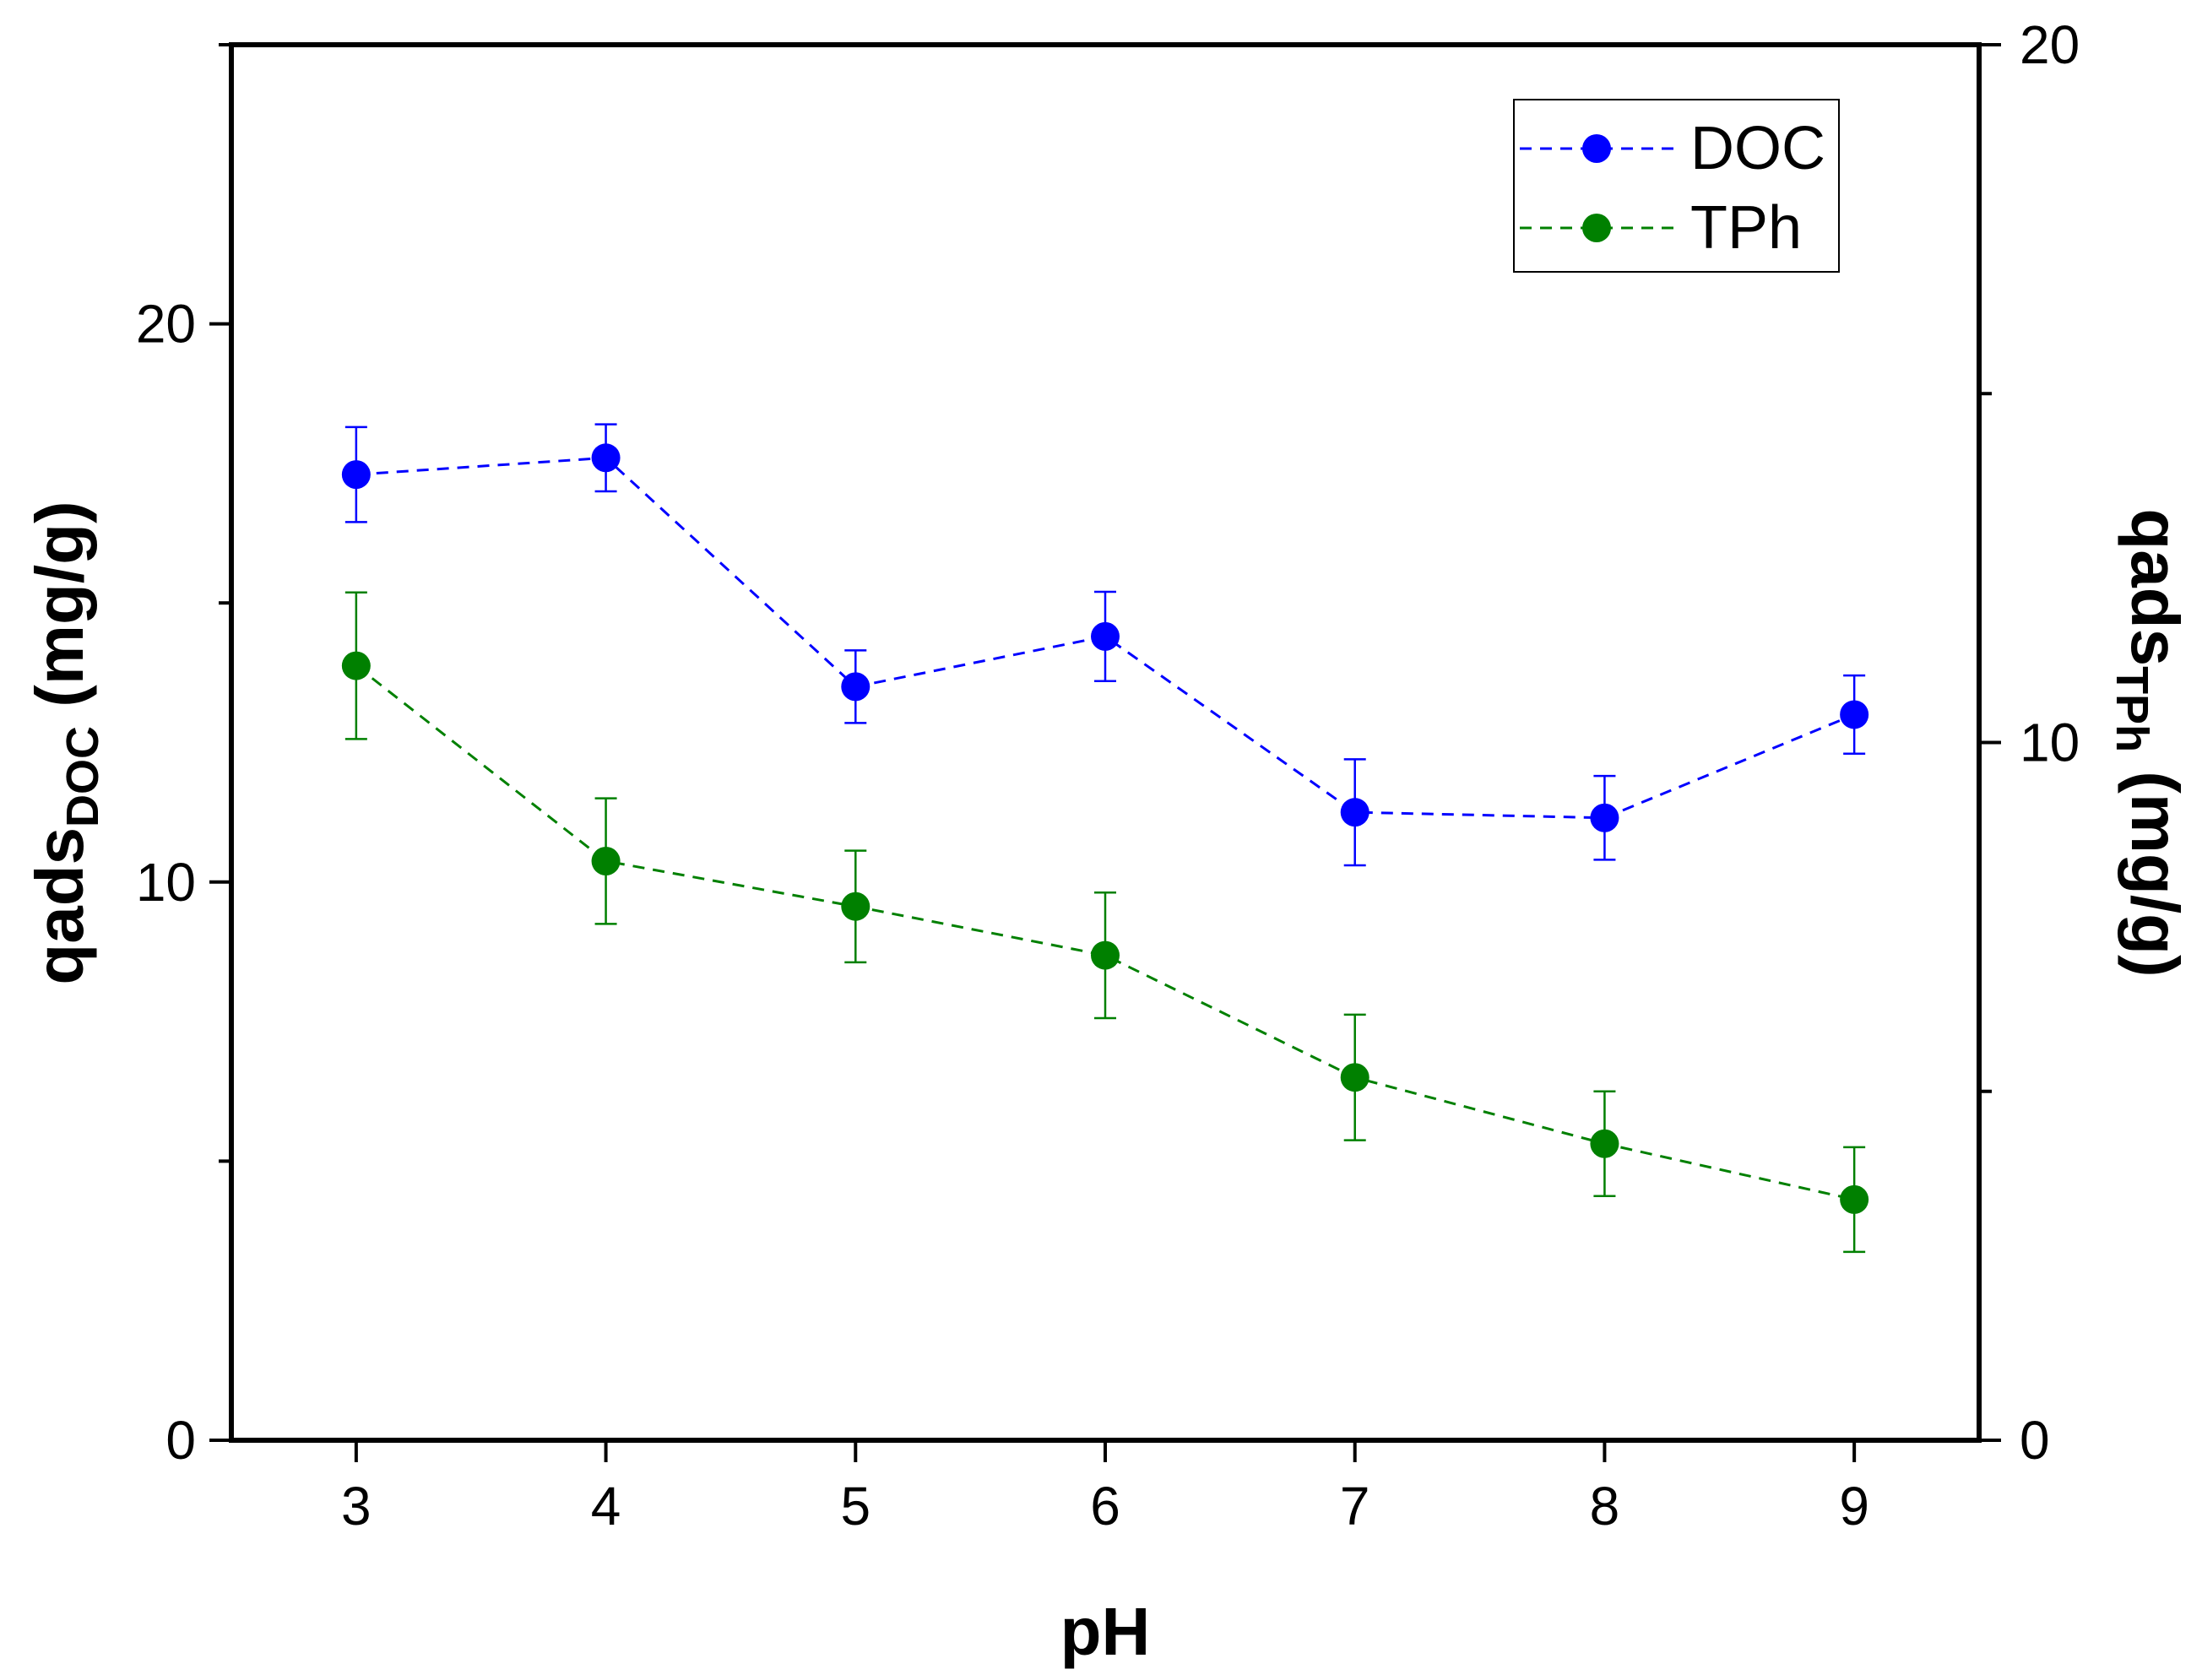 The image size is (2202, 1680). Describe the element at coordinates (166, 324) in the screenshot. I see `left-tick-label: 20` at that location.